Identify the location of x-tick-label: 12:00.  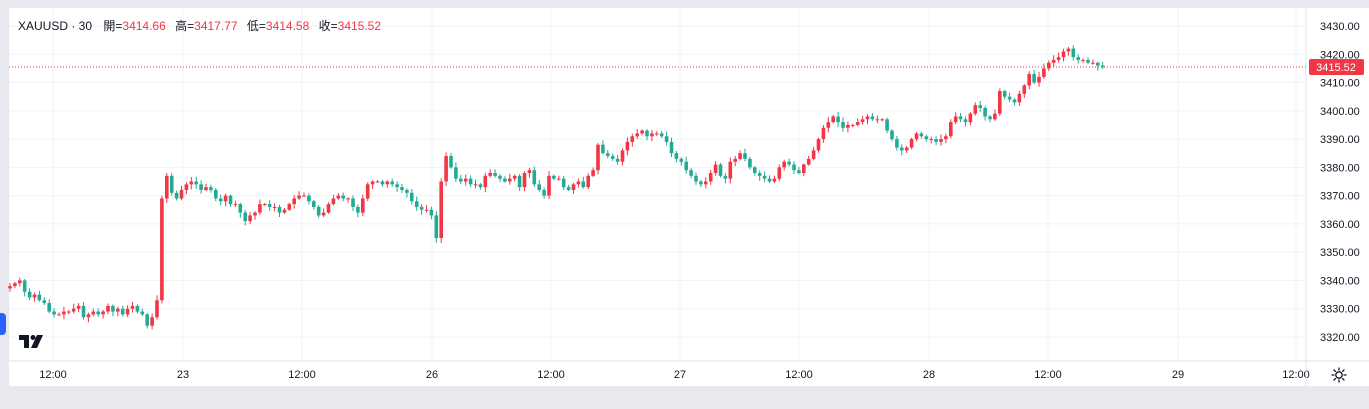
(1296, 375).